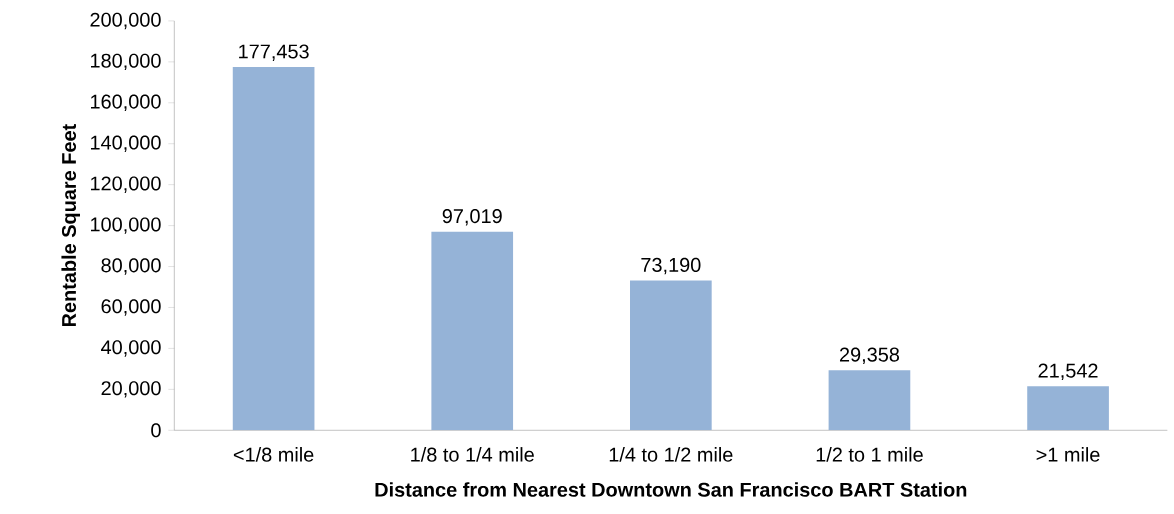 The width and height of the screenshot is (1174, 514). I want to click on y-tick-label: 100,000, so click(126, 225).